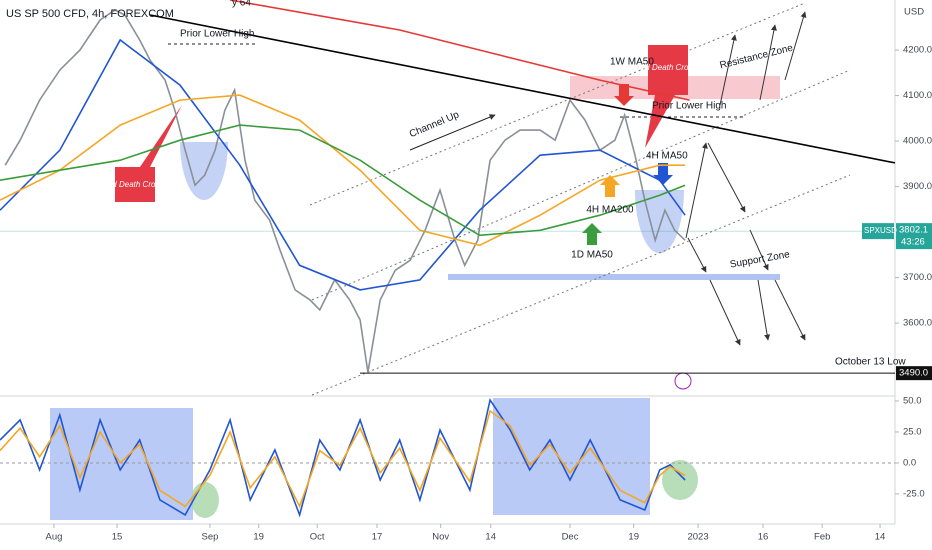  What do you see at coordinates (917, 186) in the screenshot?
I see `y-tick-label: 3900.0` at bounding box center [917, 186].